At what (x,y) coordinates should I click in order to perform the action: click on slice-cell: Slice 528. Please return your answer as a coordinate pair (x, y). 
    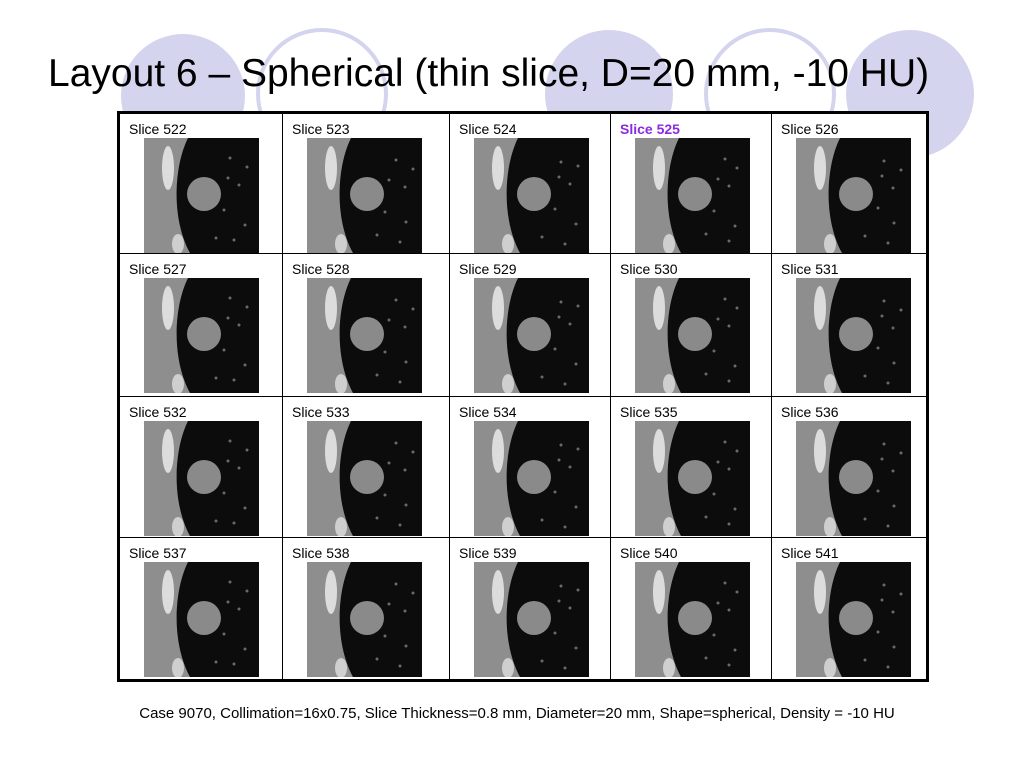
    Looking at the image, I should click on (366, 325).